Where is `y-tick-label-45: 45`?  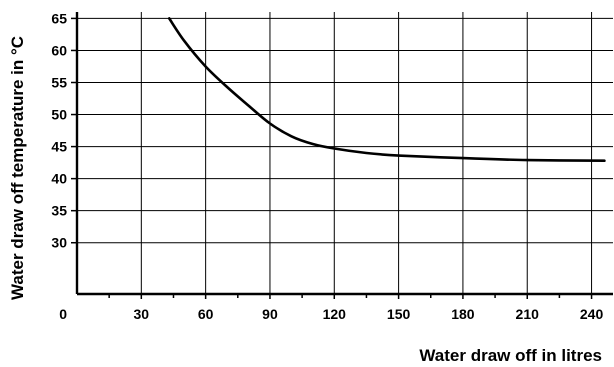
y-tick-label-45: 45 is located at coordinates (59, 147).